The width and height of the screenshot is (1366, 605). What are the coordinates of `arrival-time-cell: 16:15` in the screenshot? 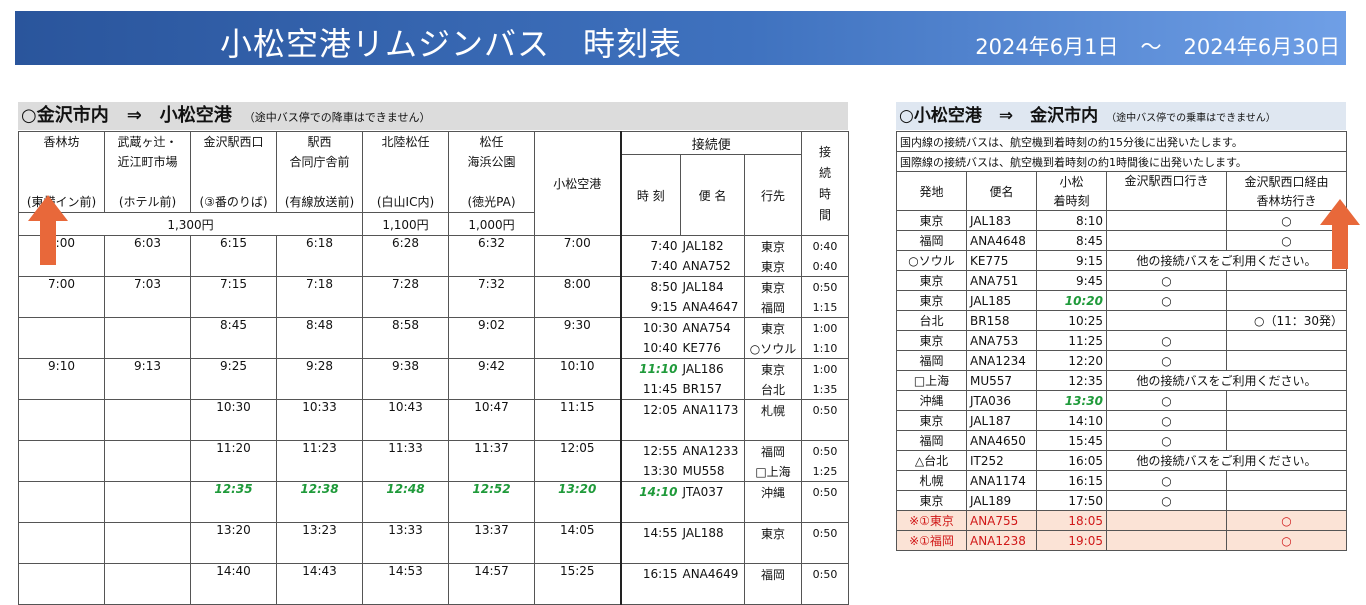 It's located at (1071, 480).